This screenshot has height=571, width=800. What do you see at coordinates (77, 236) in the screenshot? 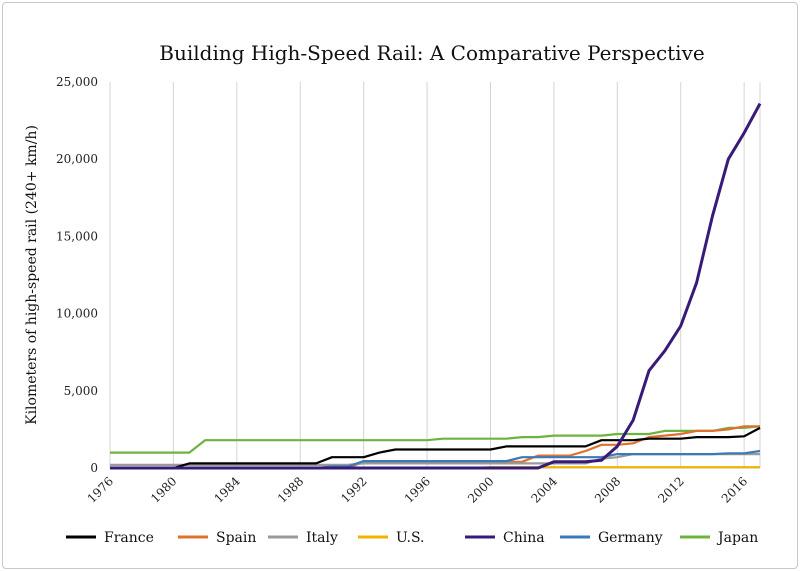
I see `y-tick-label-15000: 15,000` at bounding box center [77, 236].